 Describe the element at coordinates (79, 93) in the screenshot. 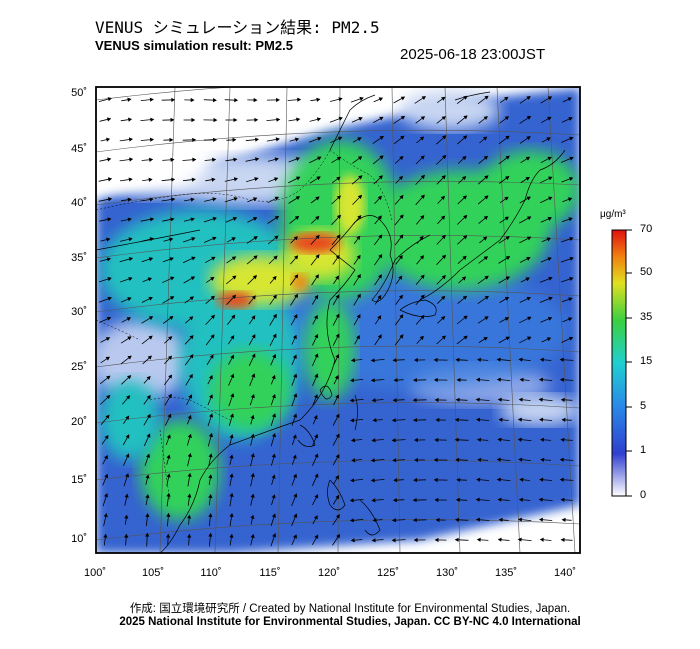

I see `lat-label-50: 50˚` at that location.